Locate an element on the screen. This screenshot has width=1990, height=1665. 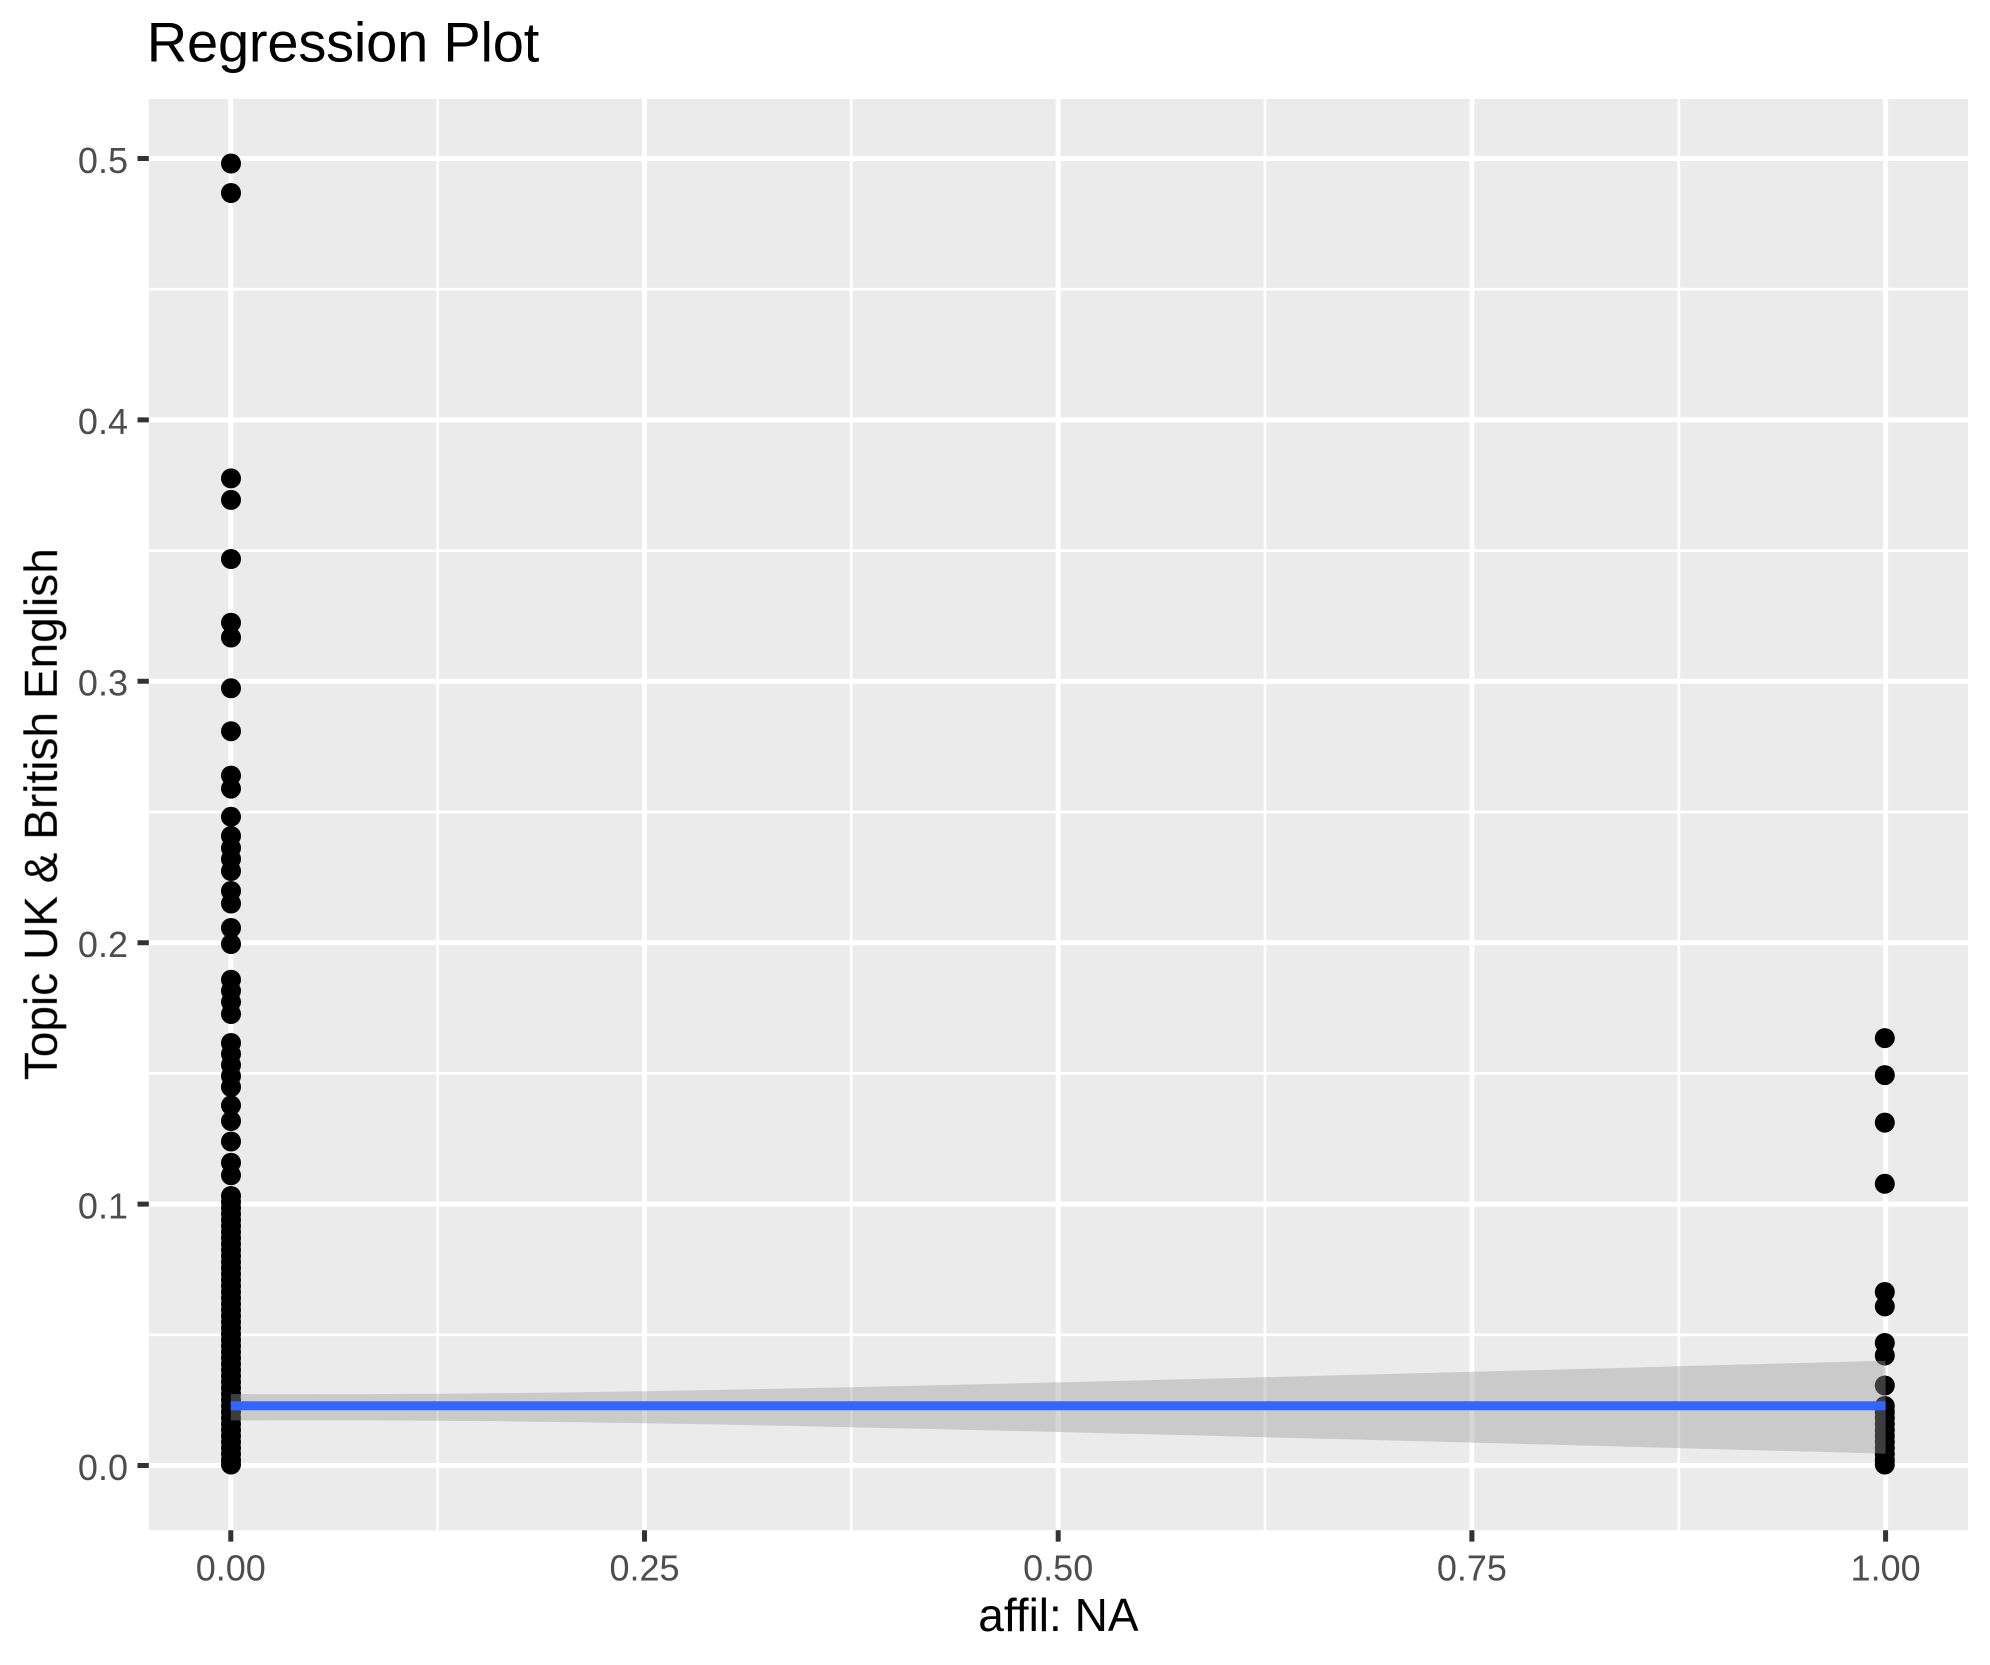
svg-text: 1.00 is located at coordinates (1886, 1568).